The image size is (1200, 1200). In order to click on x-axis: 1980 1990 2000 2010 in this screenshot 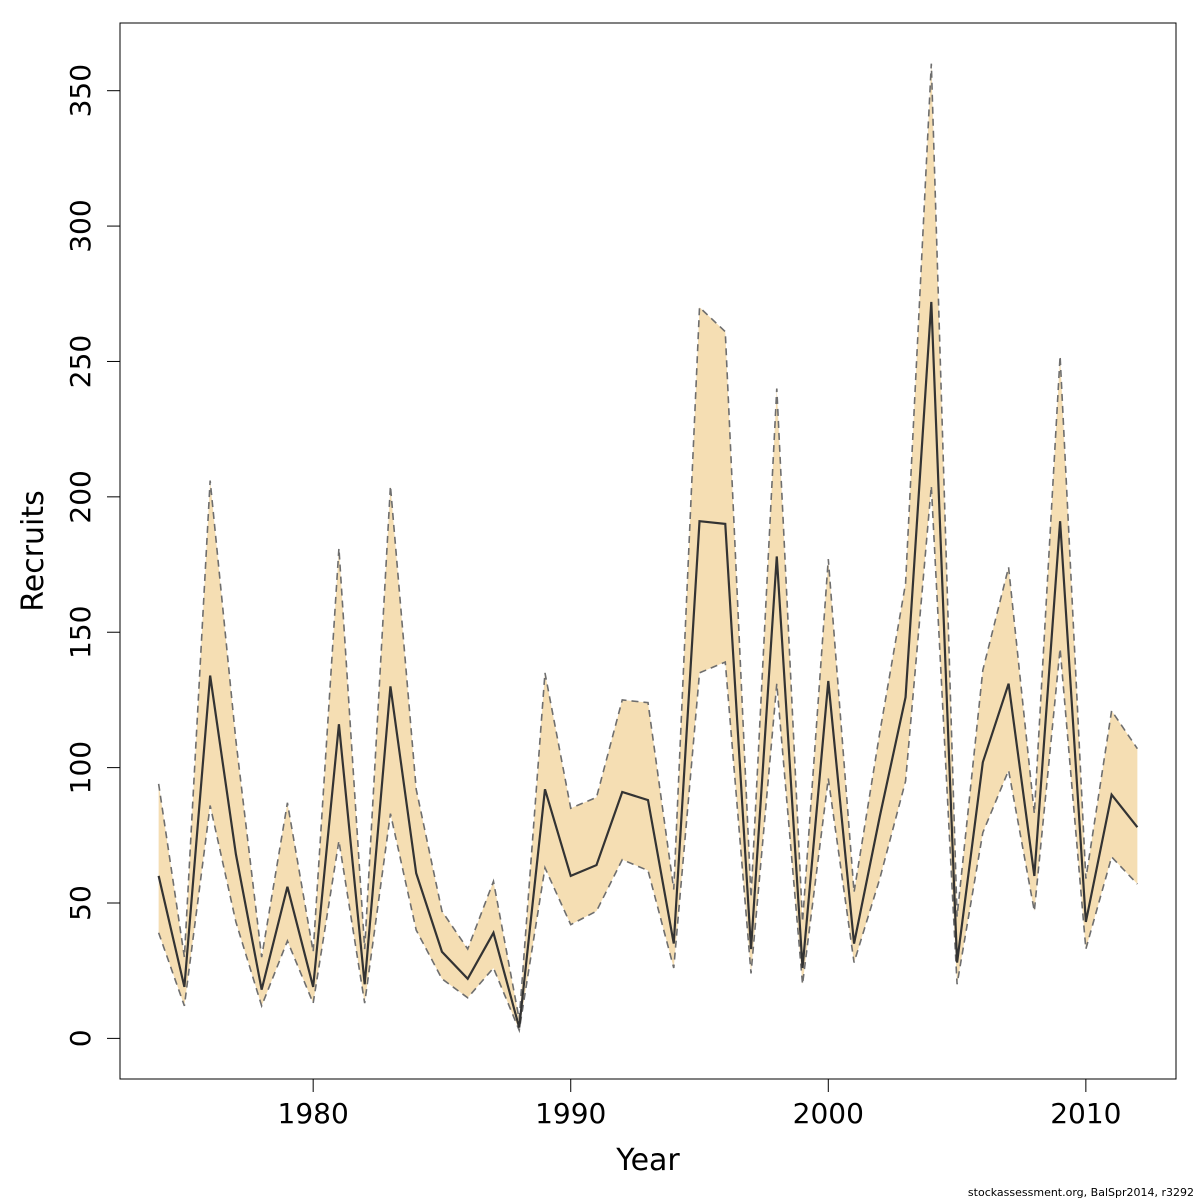, I will do `click(699, 1104)`.